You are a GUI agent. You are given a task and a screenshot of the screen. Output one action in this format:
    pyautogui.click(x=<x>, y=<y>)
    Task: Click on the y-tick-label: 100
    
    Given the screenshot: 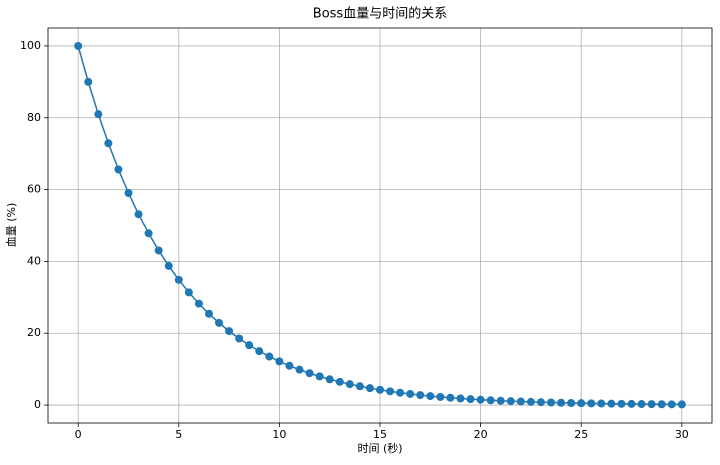 What is the action you would take?
    pyautogui.click(x=30, y=45)
    